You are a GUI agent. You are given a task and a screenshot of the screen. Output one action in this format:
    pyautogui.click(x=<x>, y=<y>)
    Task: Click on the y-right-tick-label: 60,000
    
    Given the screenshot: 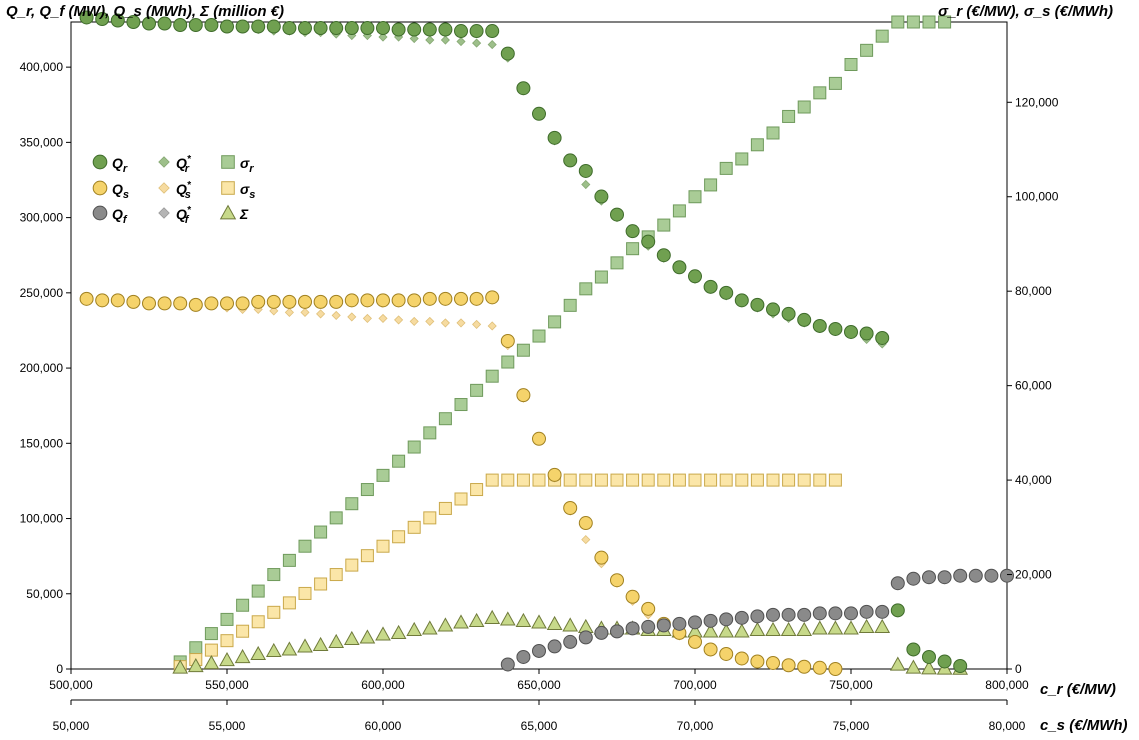 What is the action you would take?
    pyautogui.click(x=1033, y=386)
    